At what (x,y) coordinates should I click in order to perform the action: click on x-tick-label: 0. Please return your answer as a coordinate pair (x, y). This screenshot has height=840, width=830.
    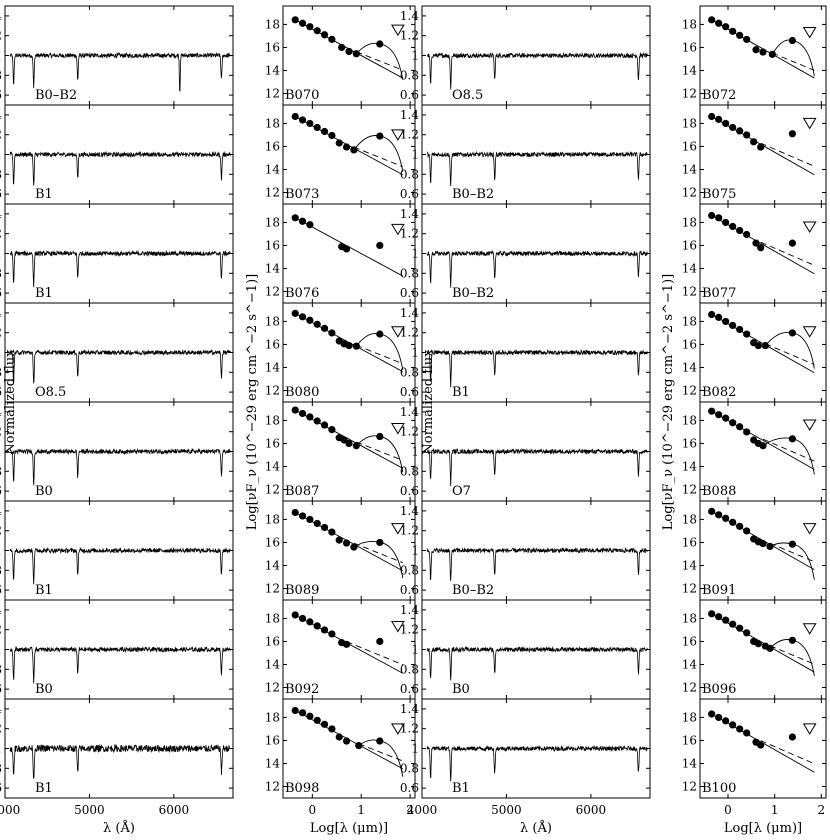
    Looking at the image, I should click on (313, 810).